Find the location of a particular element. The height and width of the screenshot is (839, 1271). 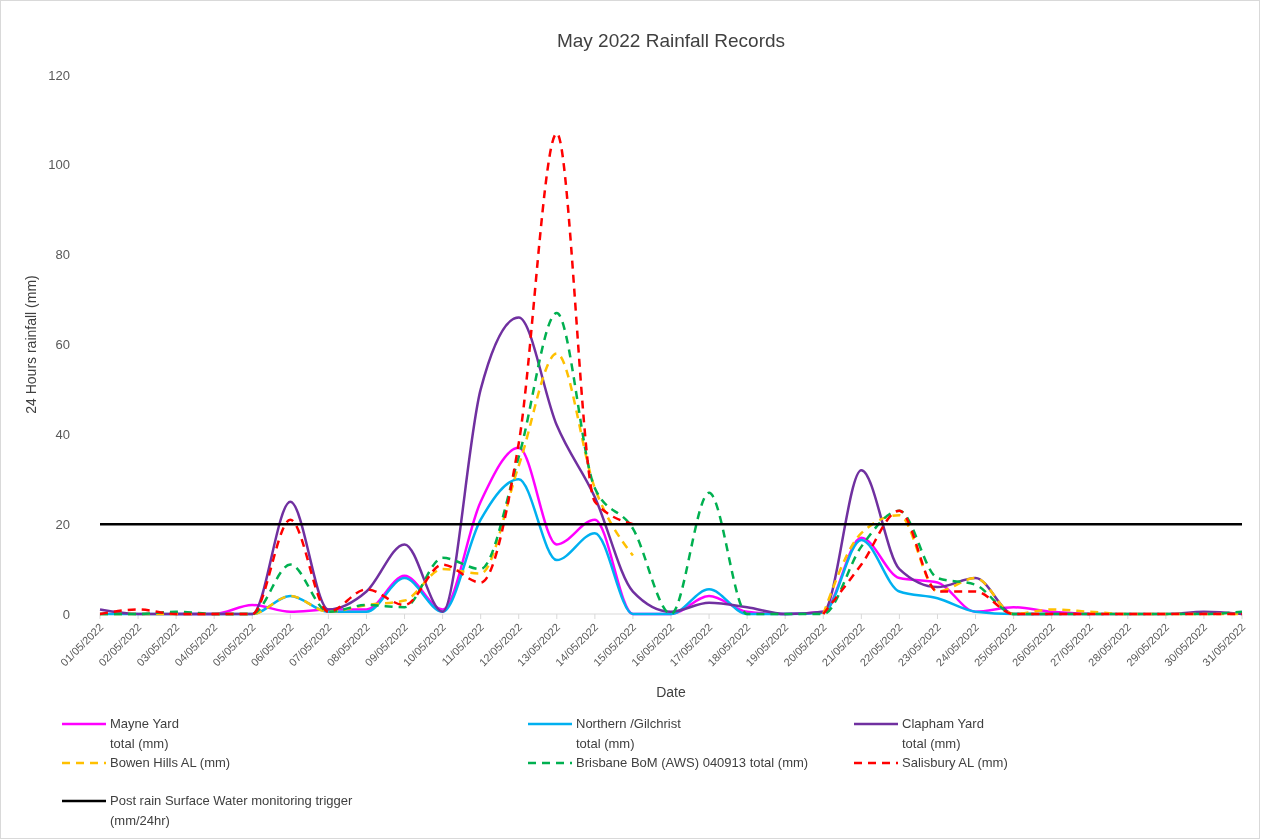

legend-label: Mayne Yard total (mm) is located at coordinates (144, 733).